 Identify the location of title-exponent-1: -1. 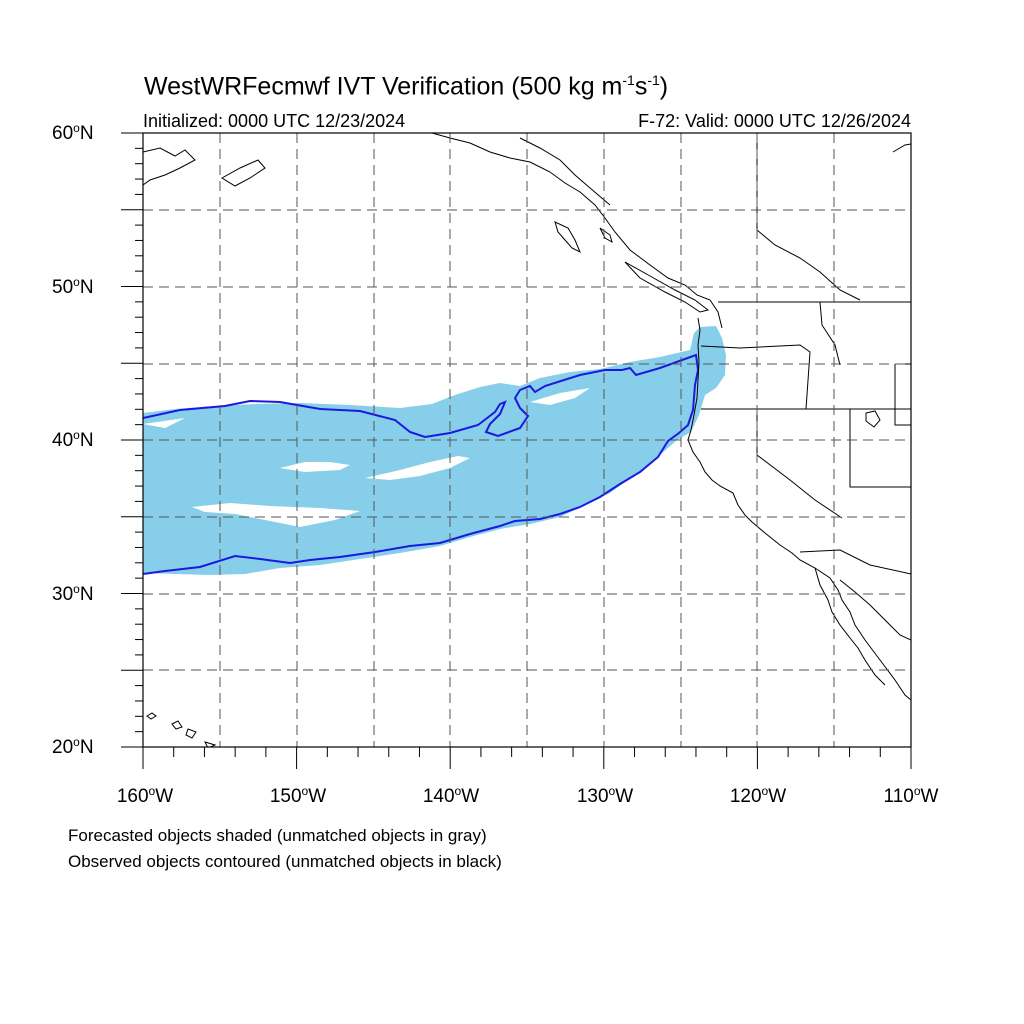
(628, 80).